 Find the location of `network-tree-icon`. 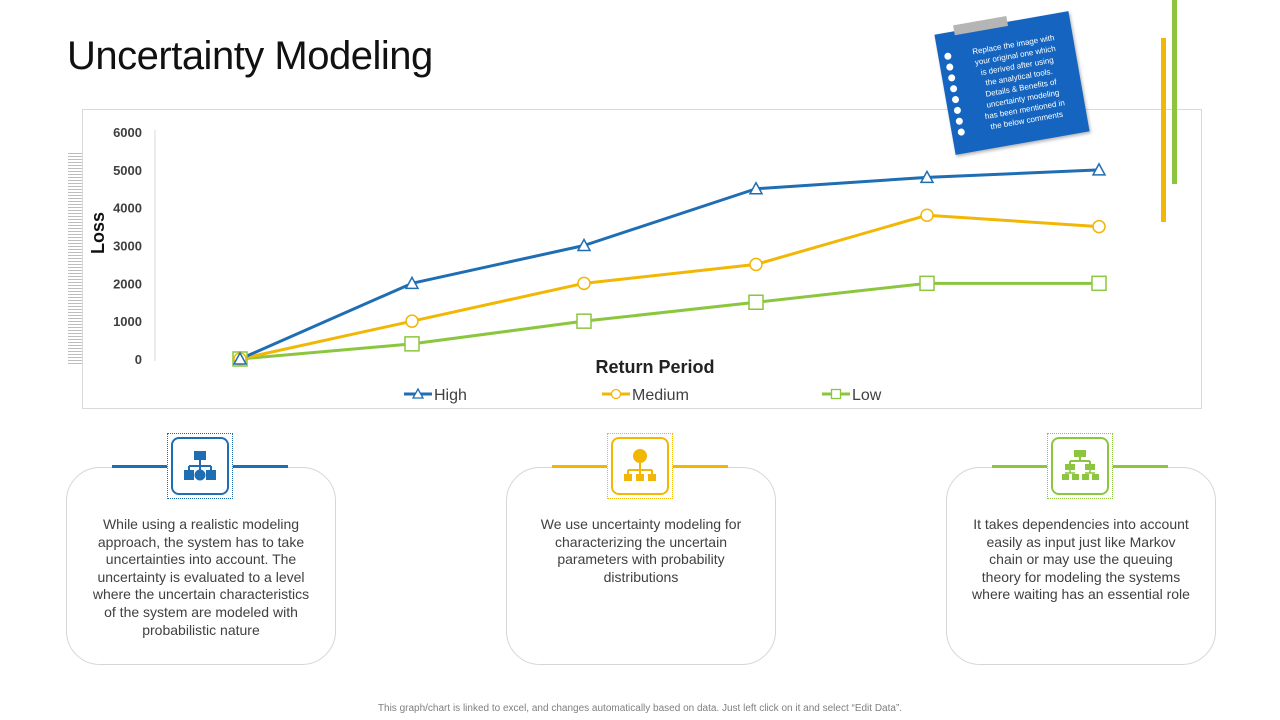

network-tree-icon is located at coordinates (1080, 466).